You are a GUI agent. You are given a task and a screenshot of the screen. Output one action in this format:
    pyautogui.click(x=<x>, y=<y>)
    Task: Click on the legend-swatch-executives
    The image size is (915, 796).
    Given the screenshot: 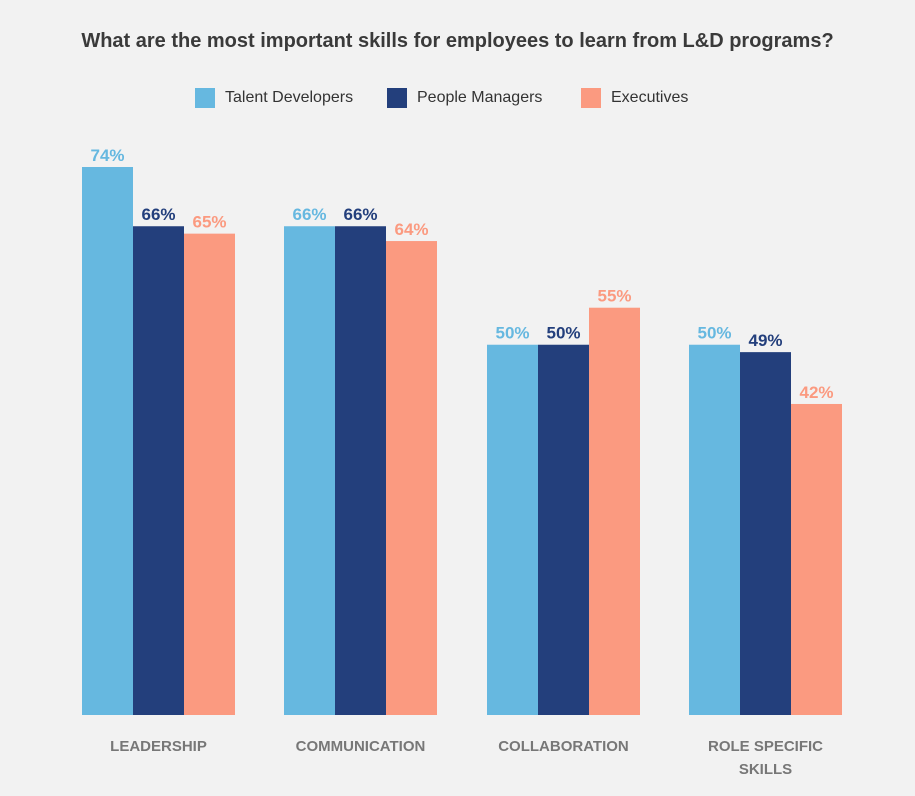 What is the action you would take?
    pyautogui.click(x=591, y=98)
    